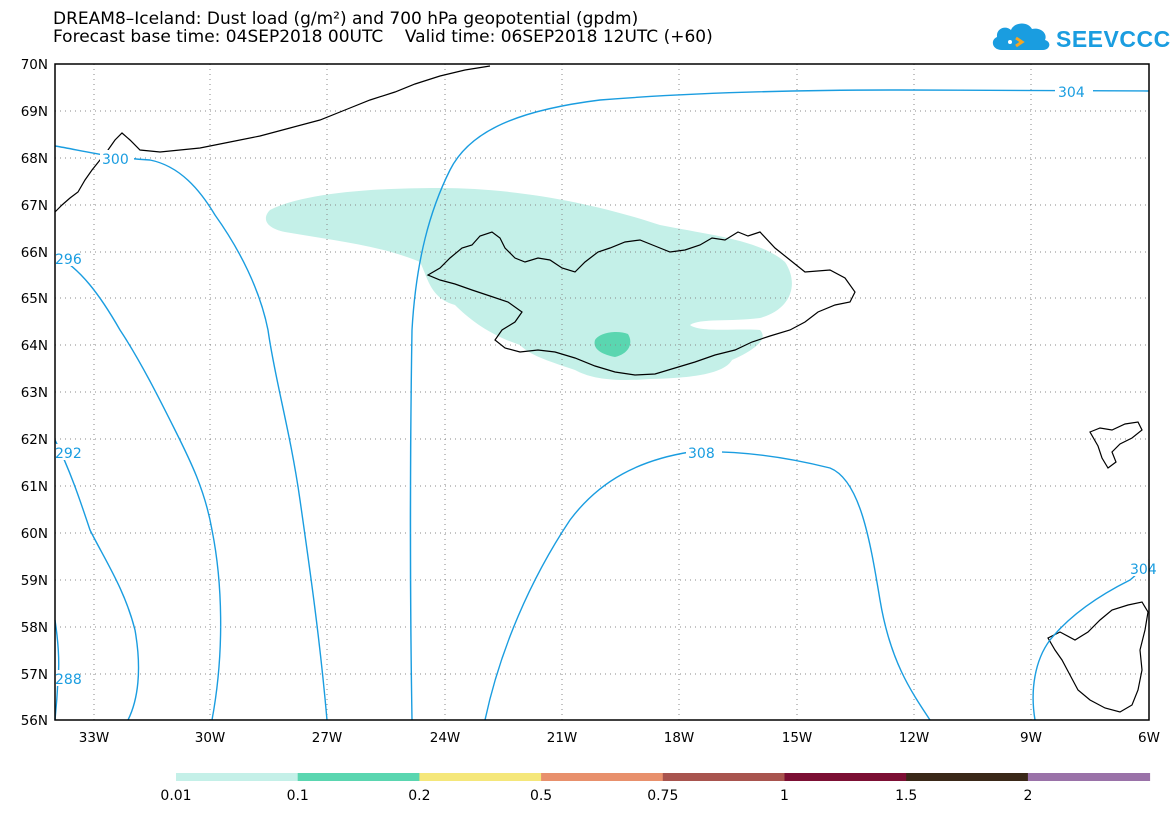 The height and width of the screenshot is (815, 1175). I want to click on lat-label: 65N, so click(34, 299).